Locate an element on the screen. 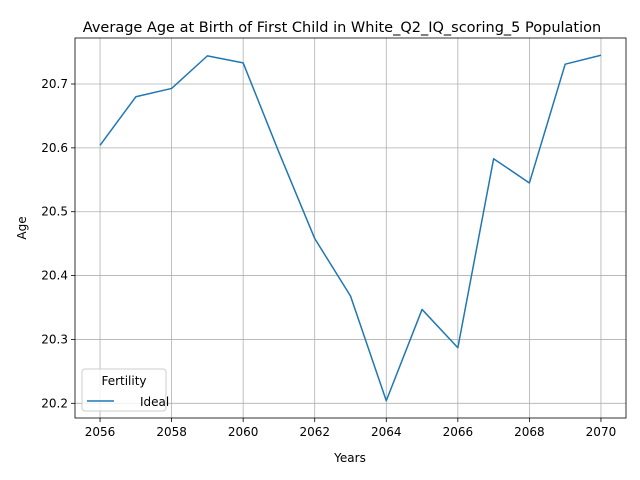  y-tick-label: 20.2 is located at coordinates (54, 403).